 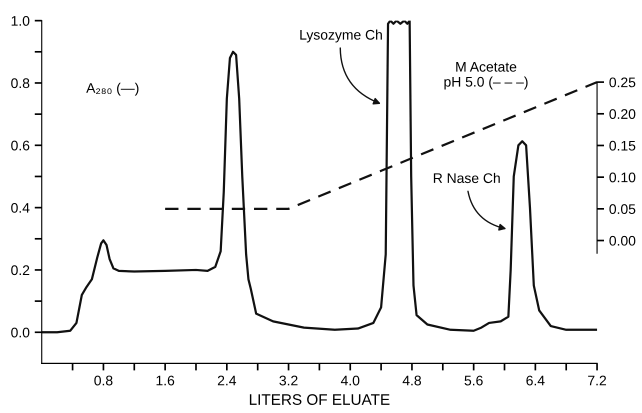 I want to click on y-tick-label: 0.8, so click(x=20, y=83).